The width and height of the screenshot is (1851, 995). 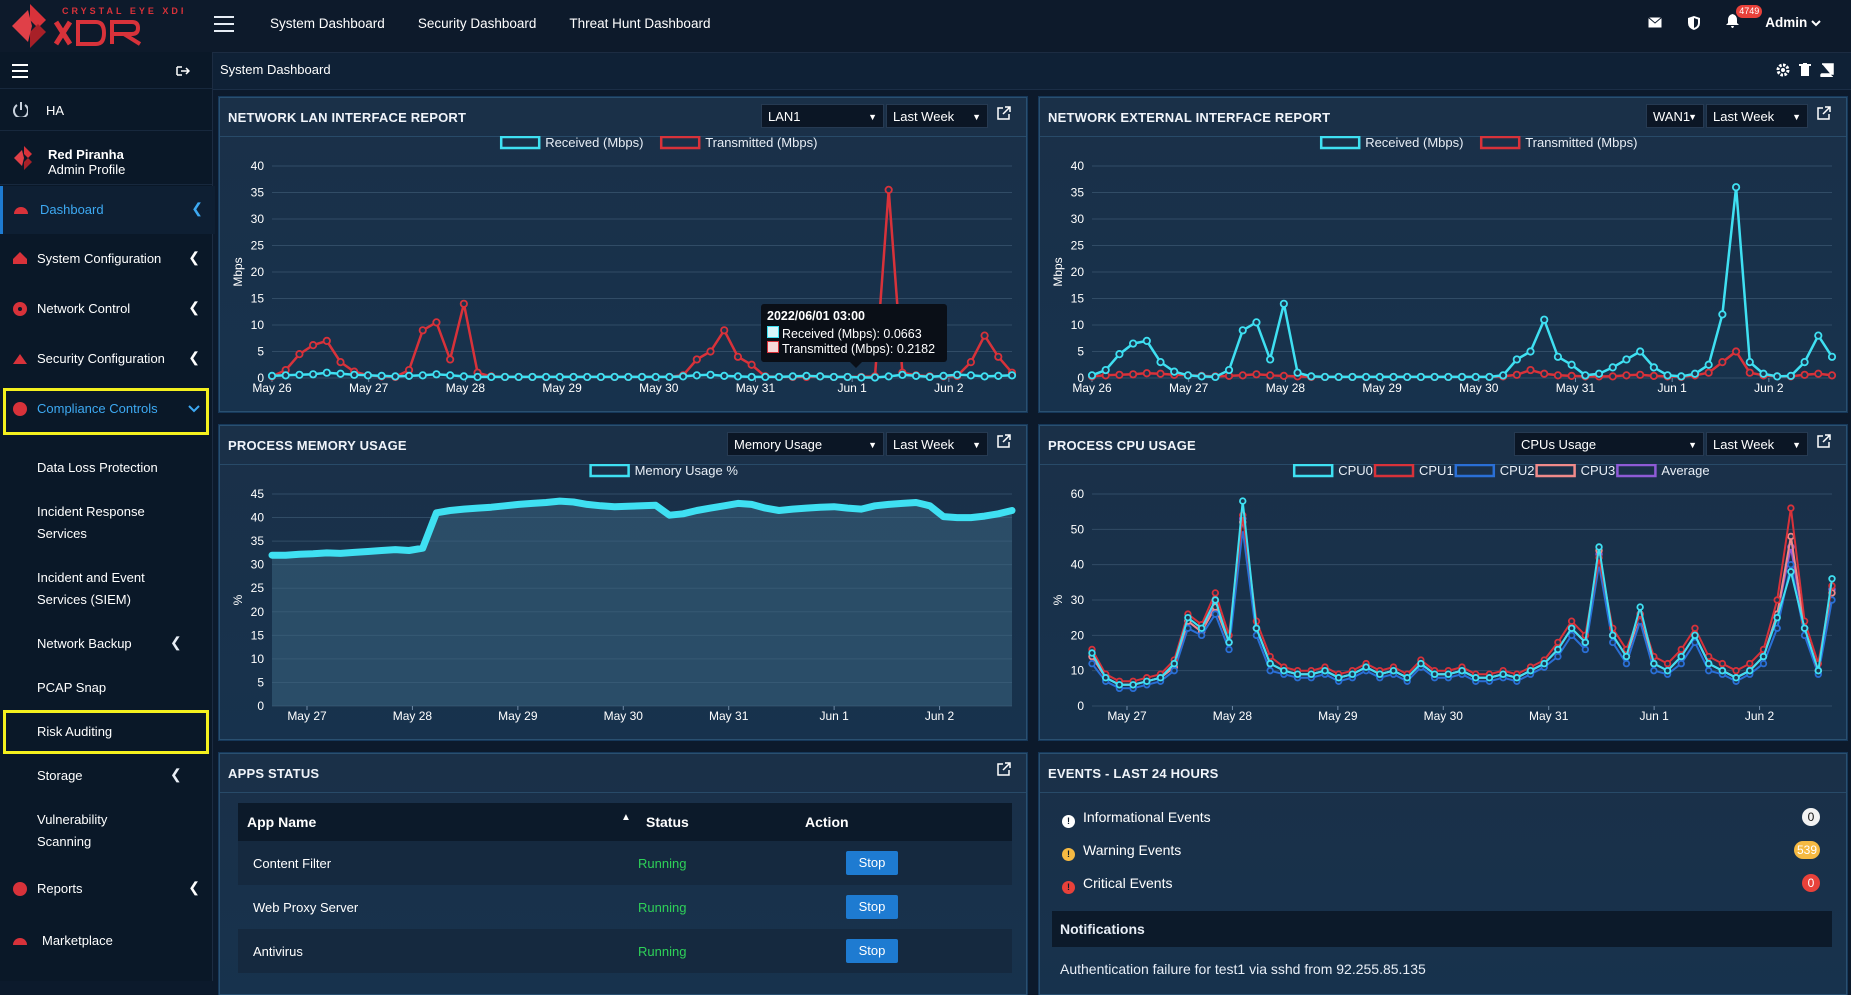 What do you see at coordinates (106, 110) in the screenshot?
I see `sidebar-ha: HA` at bounding box center [106, 110].